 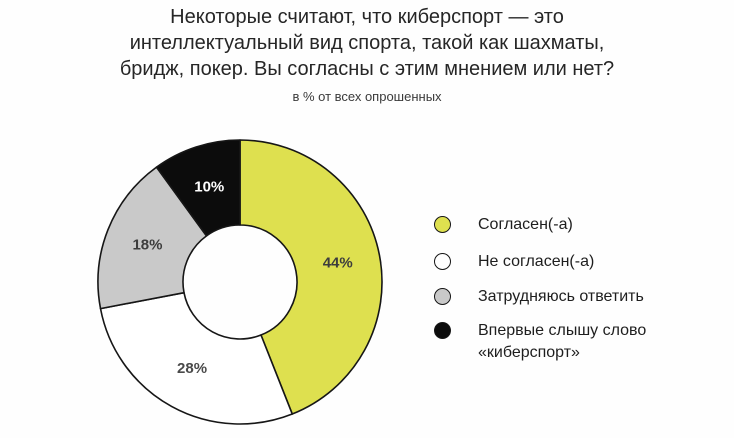 I want to click on legend-label-agree: Согласен(-а), so click(x=525, y=224).